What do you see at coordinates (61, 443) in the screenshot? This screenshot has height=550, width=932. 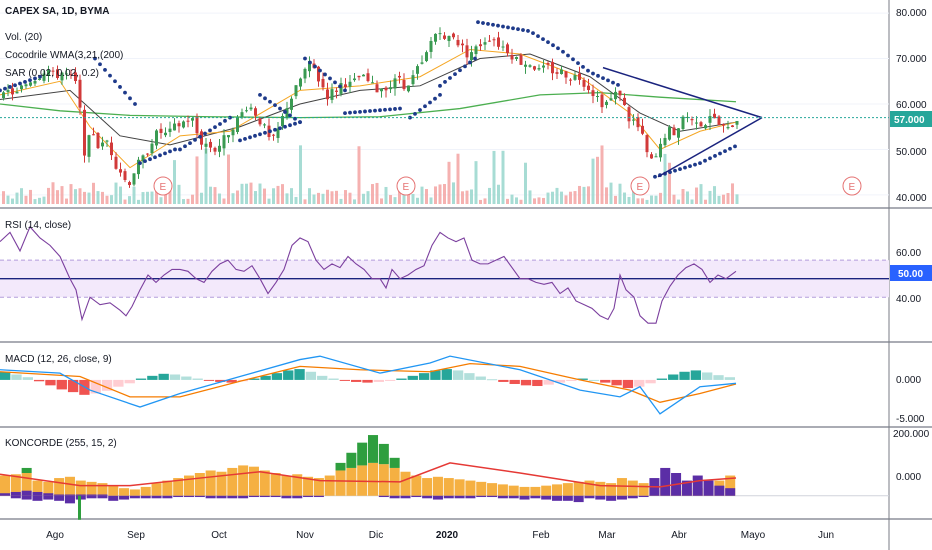 I see `koncorde-title: KONCORDE (255, 15, 2)` at bounding box center [61, 443].